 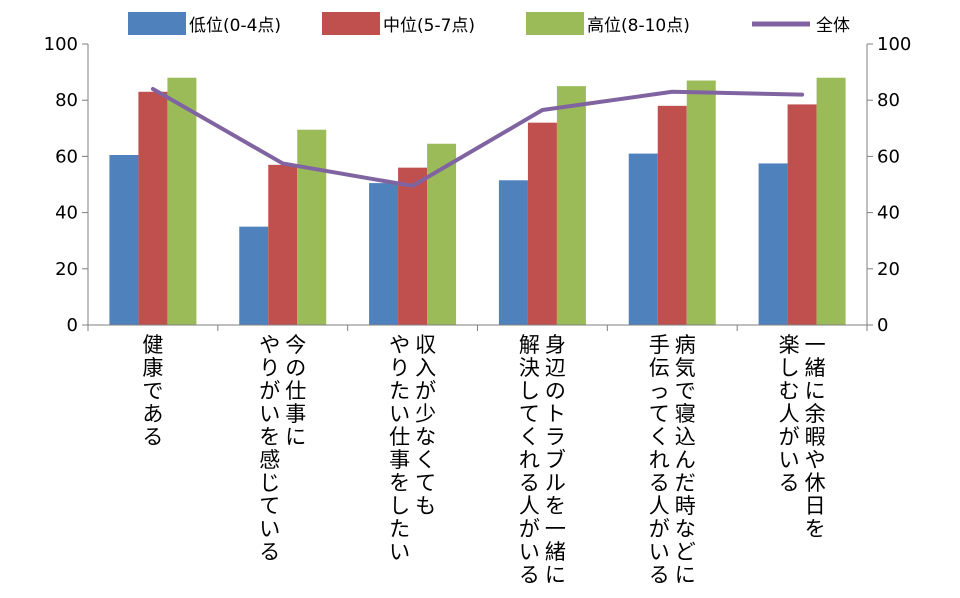 I want to click on category-label-line: 収入が少なくても, so click(x=425, y=425).